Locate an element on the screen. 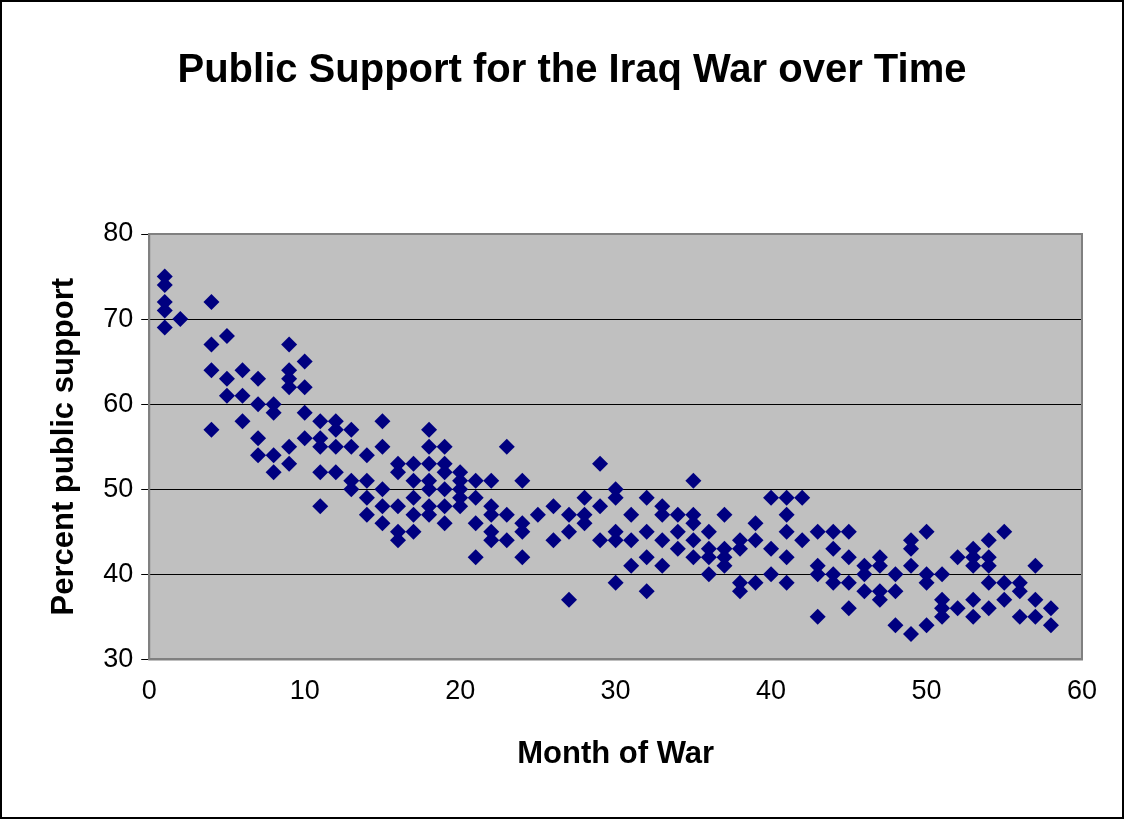 The image size is (1124, 819). x-tick-label: 50 is located at coordinates (926, 690).